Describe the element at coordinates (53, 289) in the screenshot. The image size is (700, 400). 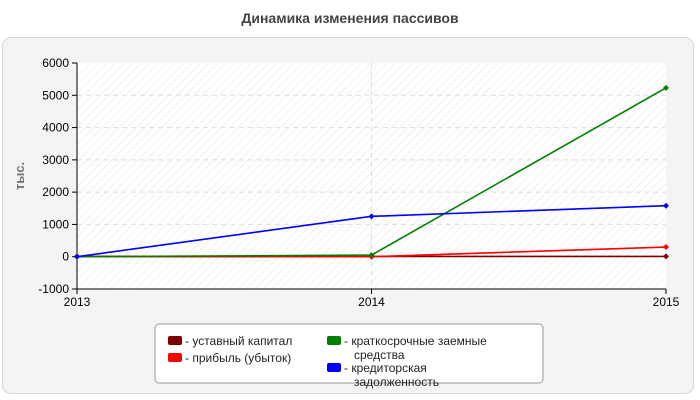
I see `y-tick-label: -1000` at that location.